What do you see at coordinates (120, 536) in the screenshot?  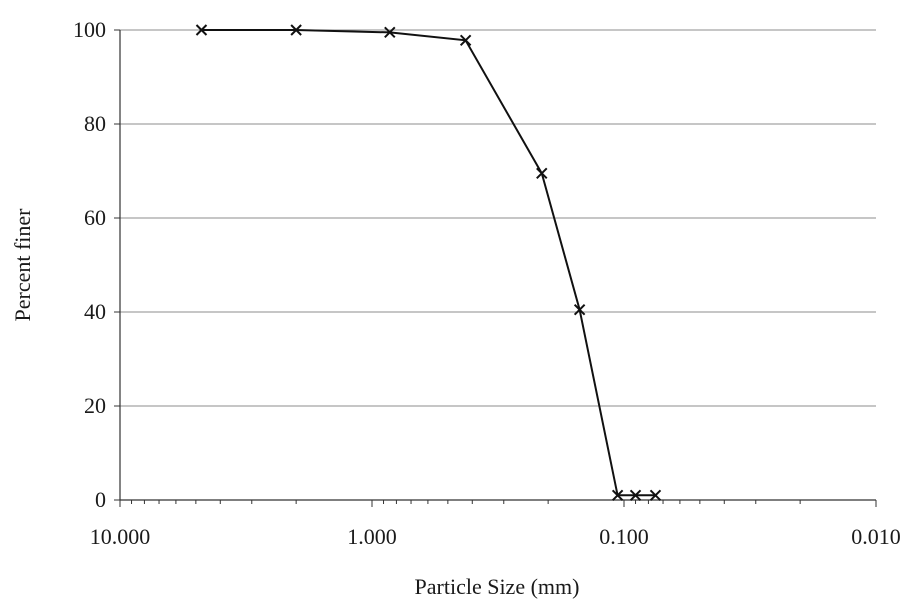 I see `x-tick-label: 10.000` at bounding box center [120, 536].